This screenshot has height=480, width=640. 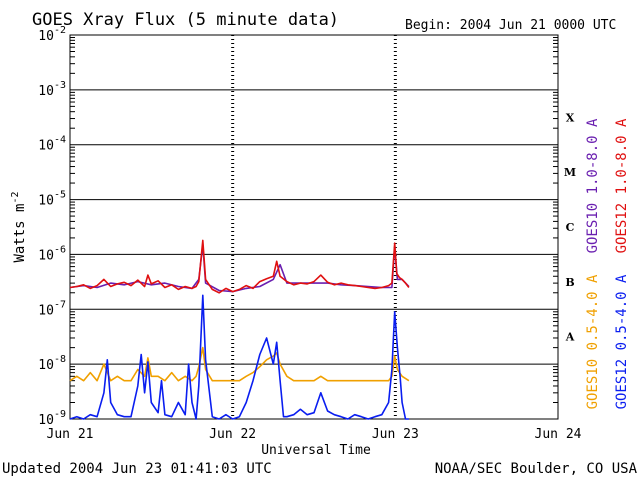 I want to click on y-tick-label: 10⁻², so click(x=52, y=34).